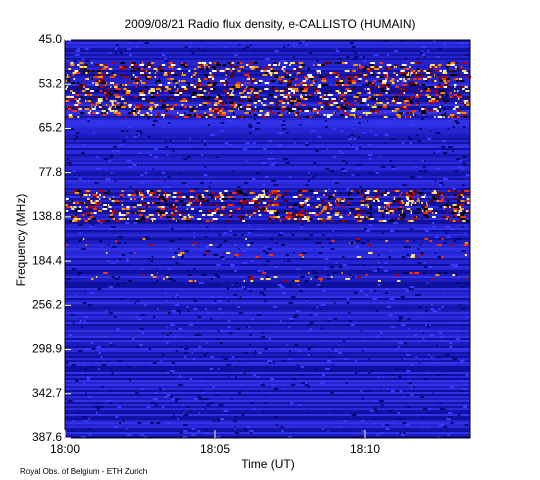 The image size is (540, 480). I want to click on y-tick-label: 53.2, so click(51, 83).